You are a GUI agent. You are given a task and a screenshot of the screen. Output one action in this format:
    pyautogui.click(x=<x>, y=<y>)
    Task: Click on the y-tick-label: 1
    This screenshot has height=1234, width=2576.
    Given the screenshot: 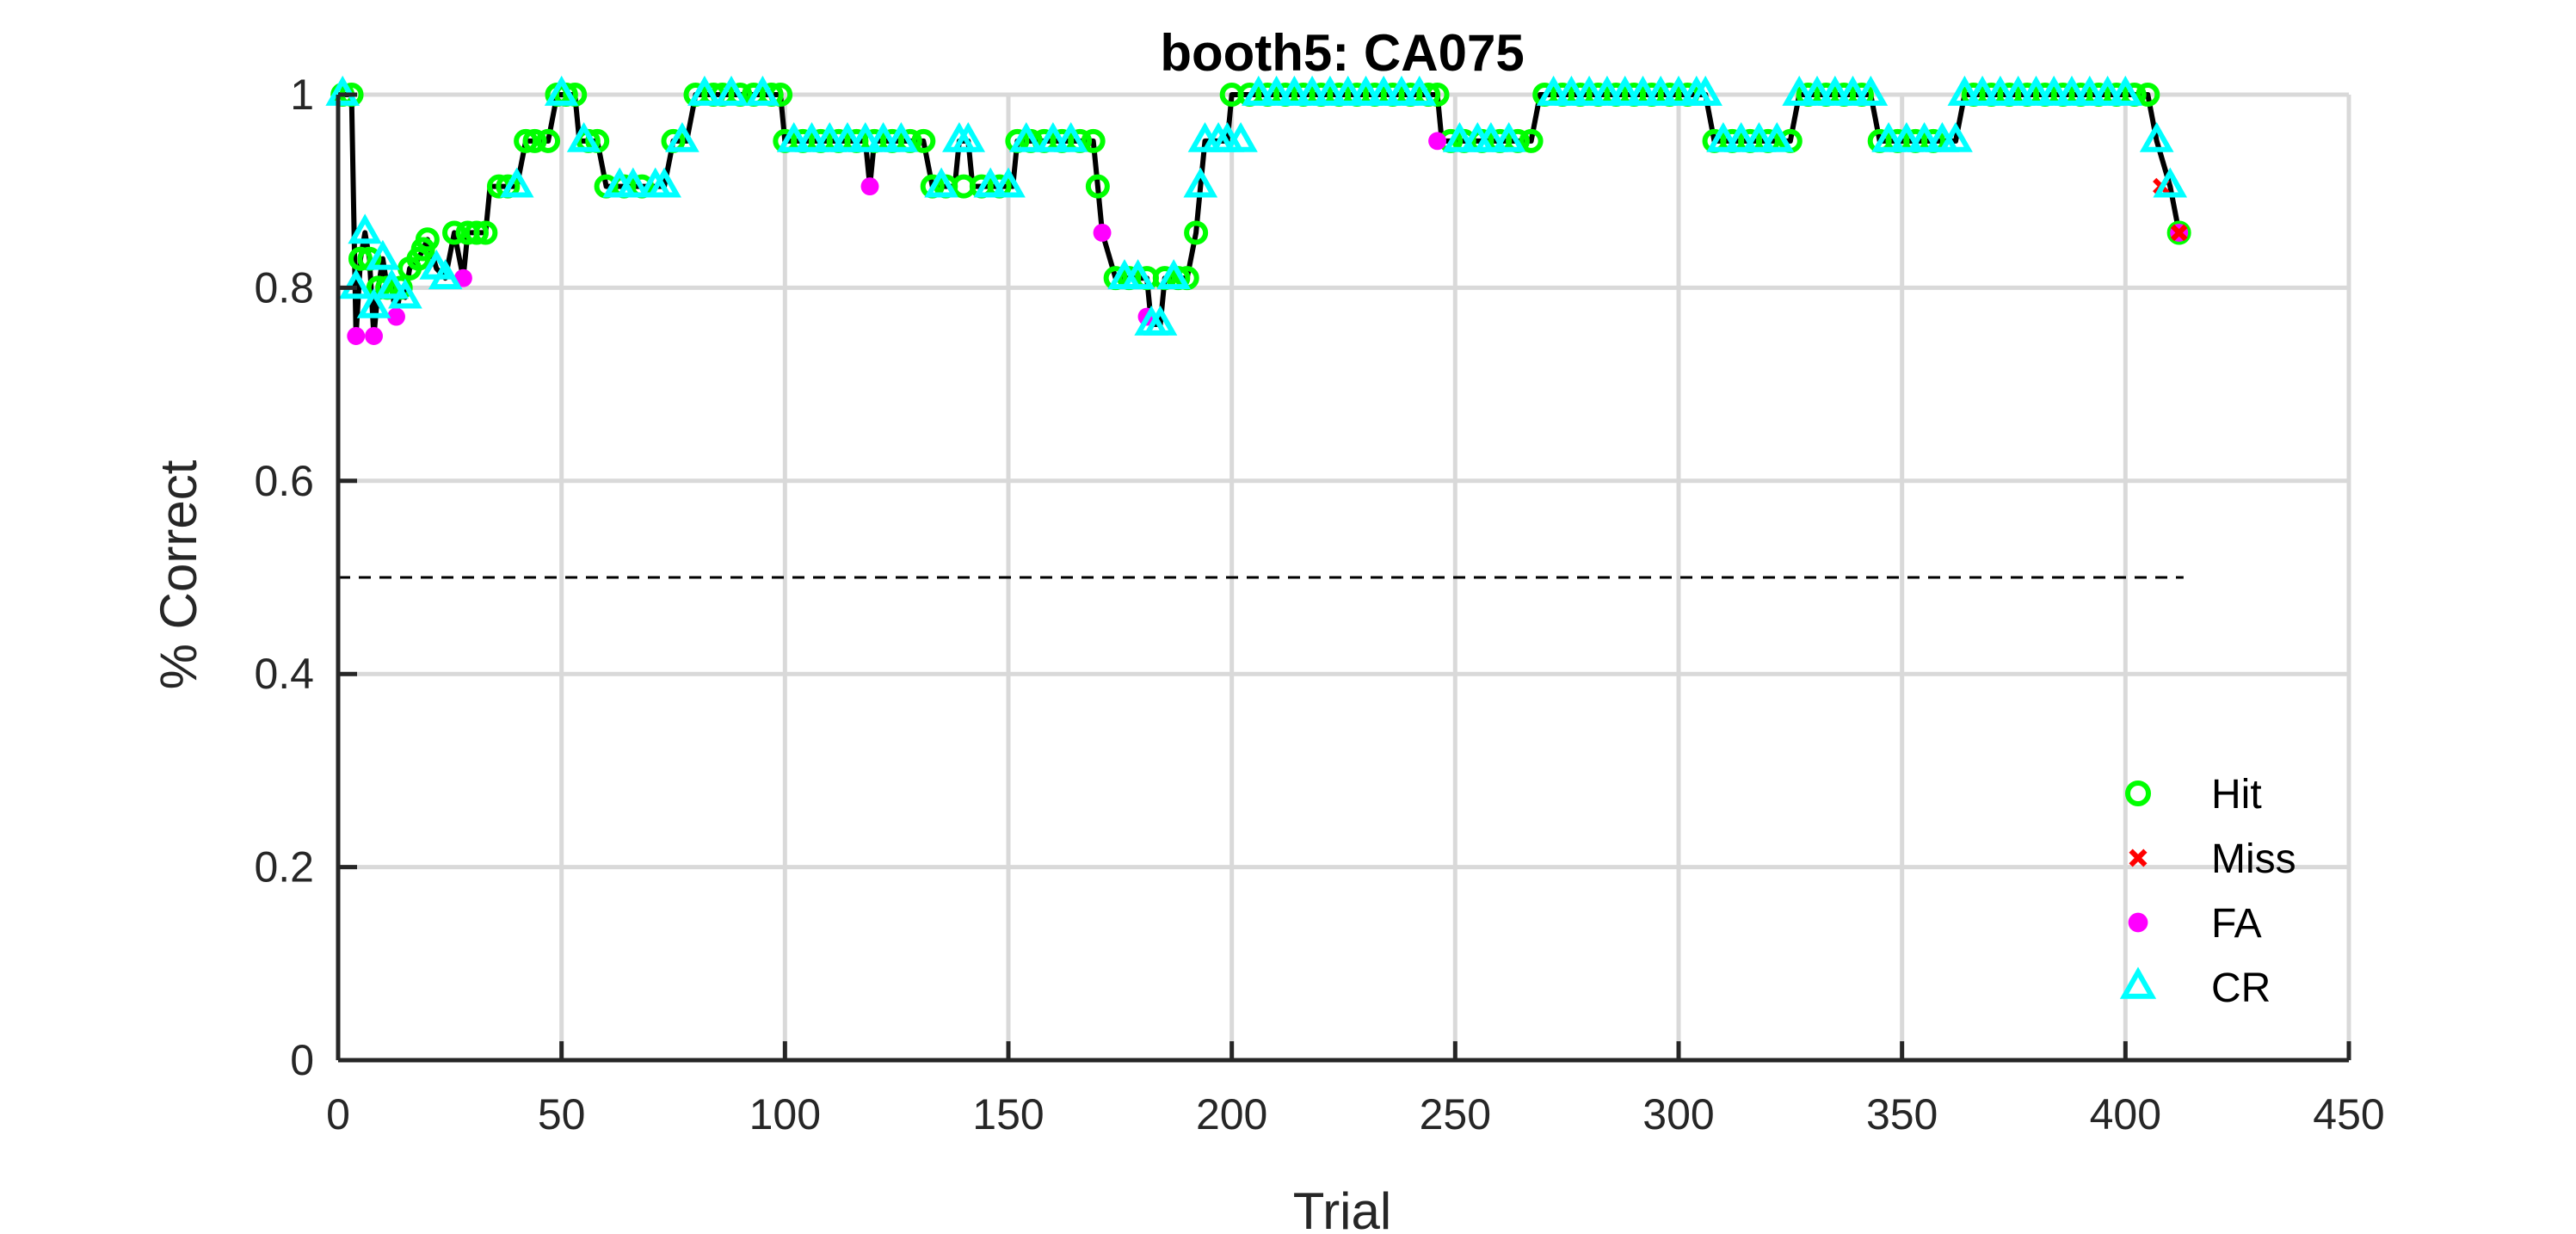 What is the action you would take?
    pyautogui.click(x=302, y=95)
    